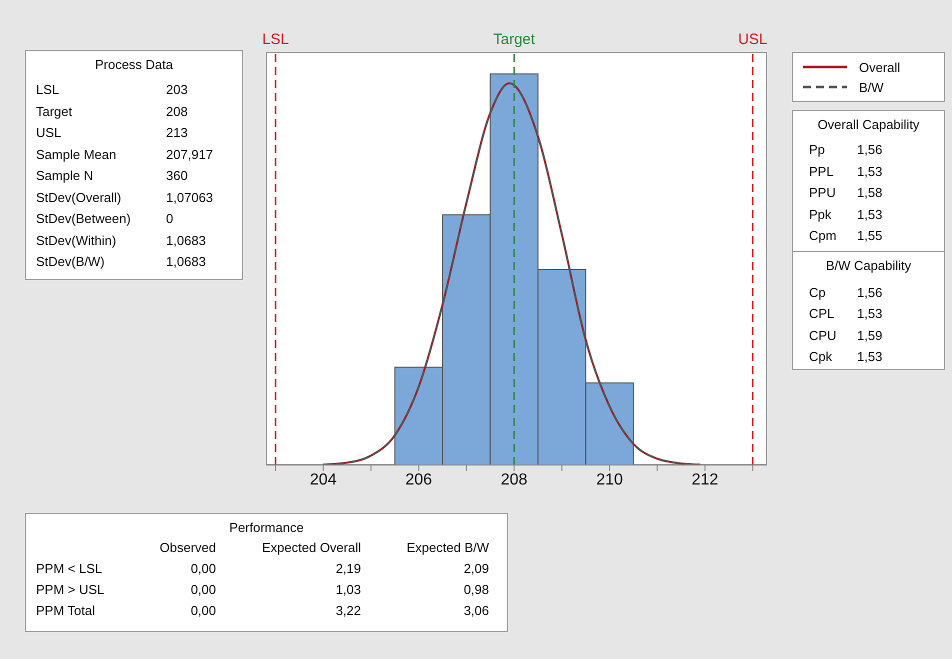 The height and width of the screenshot is (659, 952). I want to click on legend-label: B/W, so click(871, 87).